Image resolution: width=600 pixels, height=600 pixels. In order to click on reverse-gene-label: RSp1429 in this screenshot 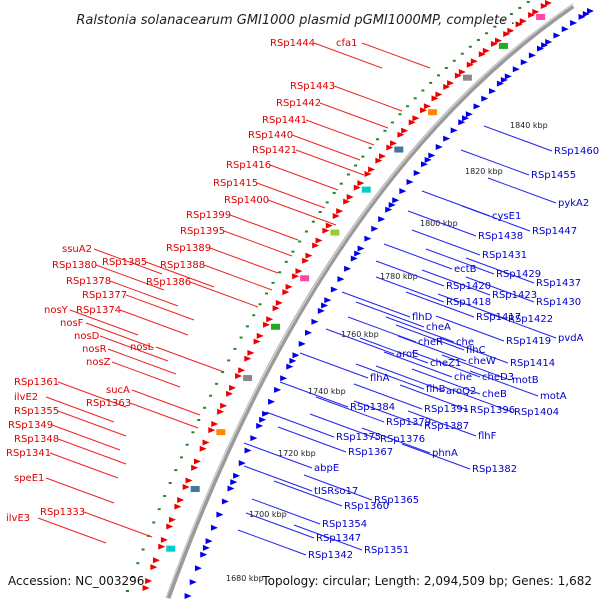, I will do `click(518, 274)`.